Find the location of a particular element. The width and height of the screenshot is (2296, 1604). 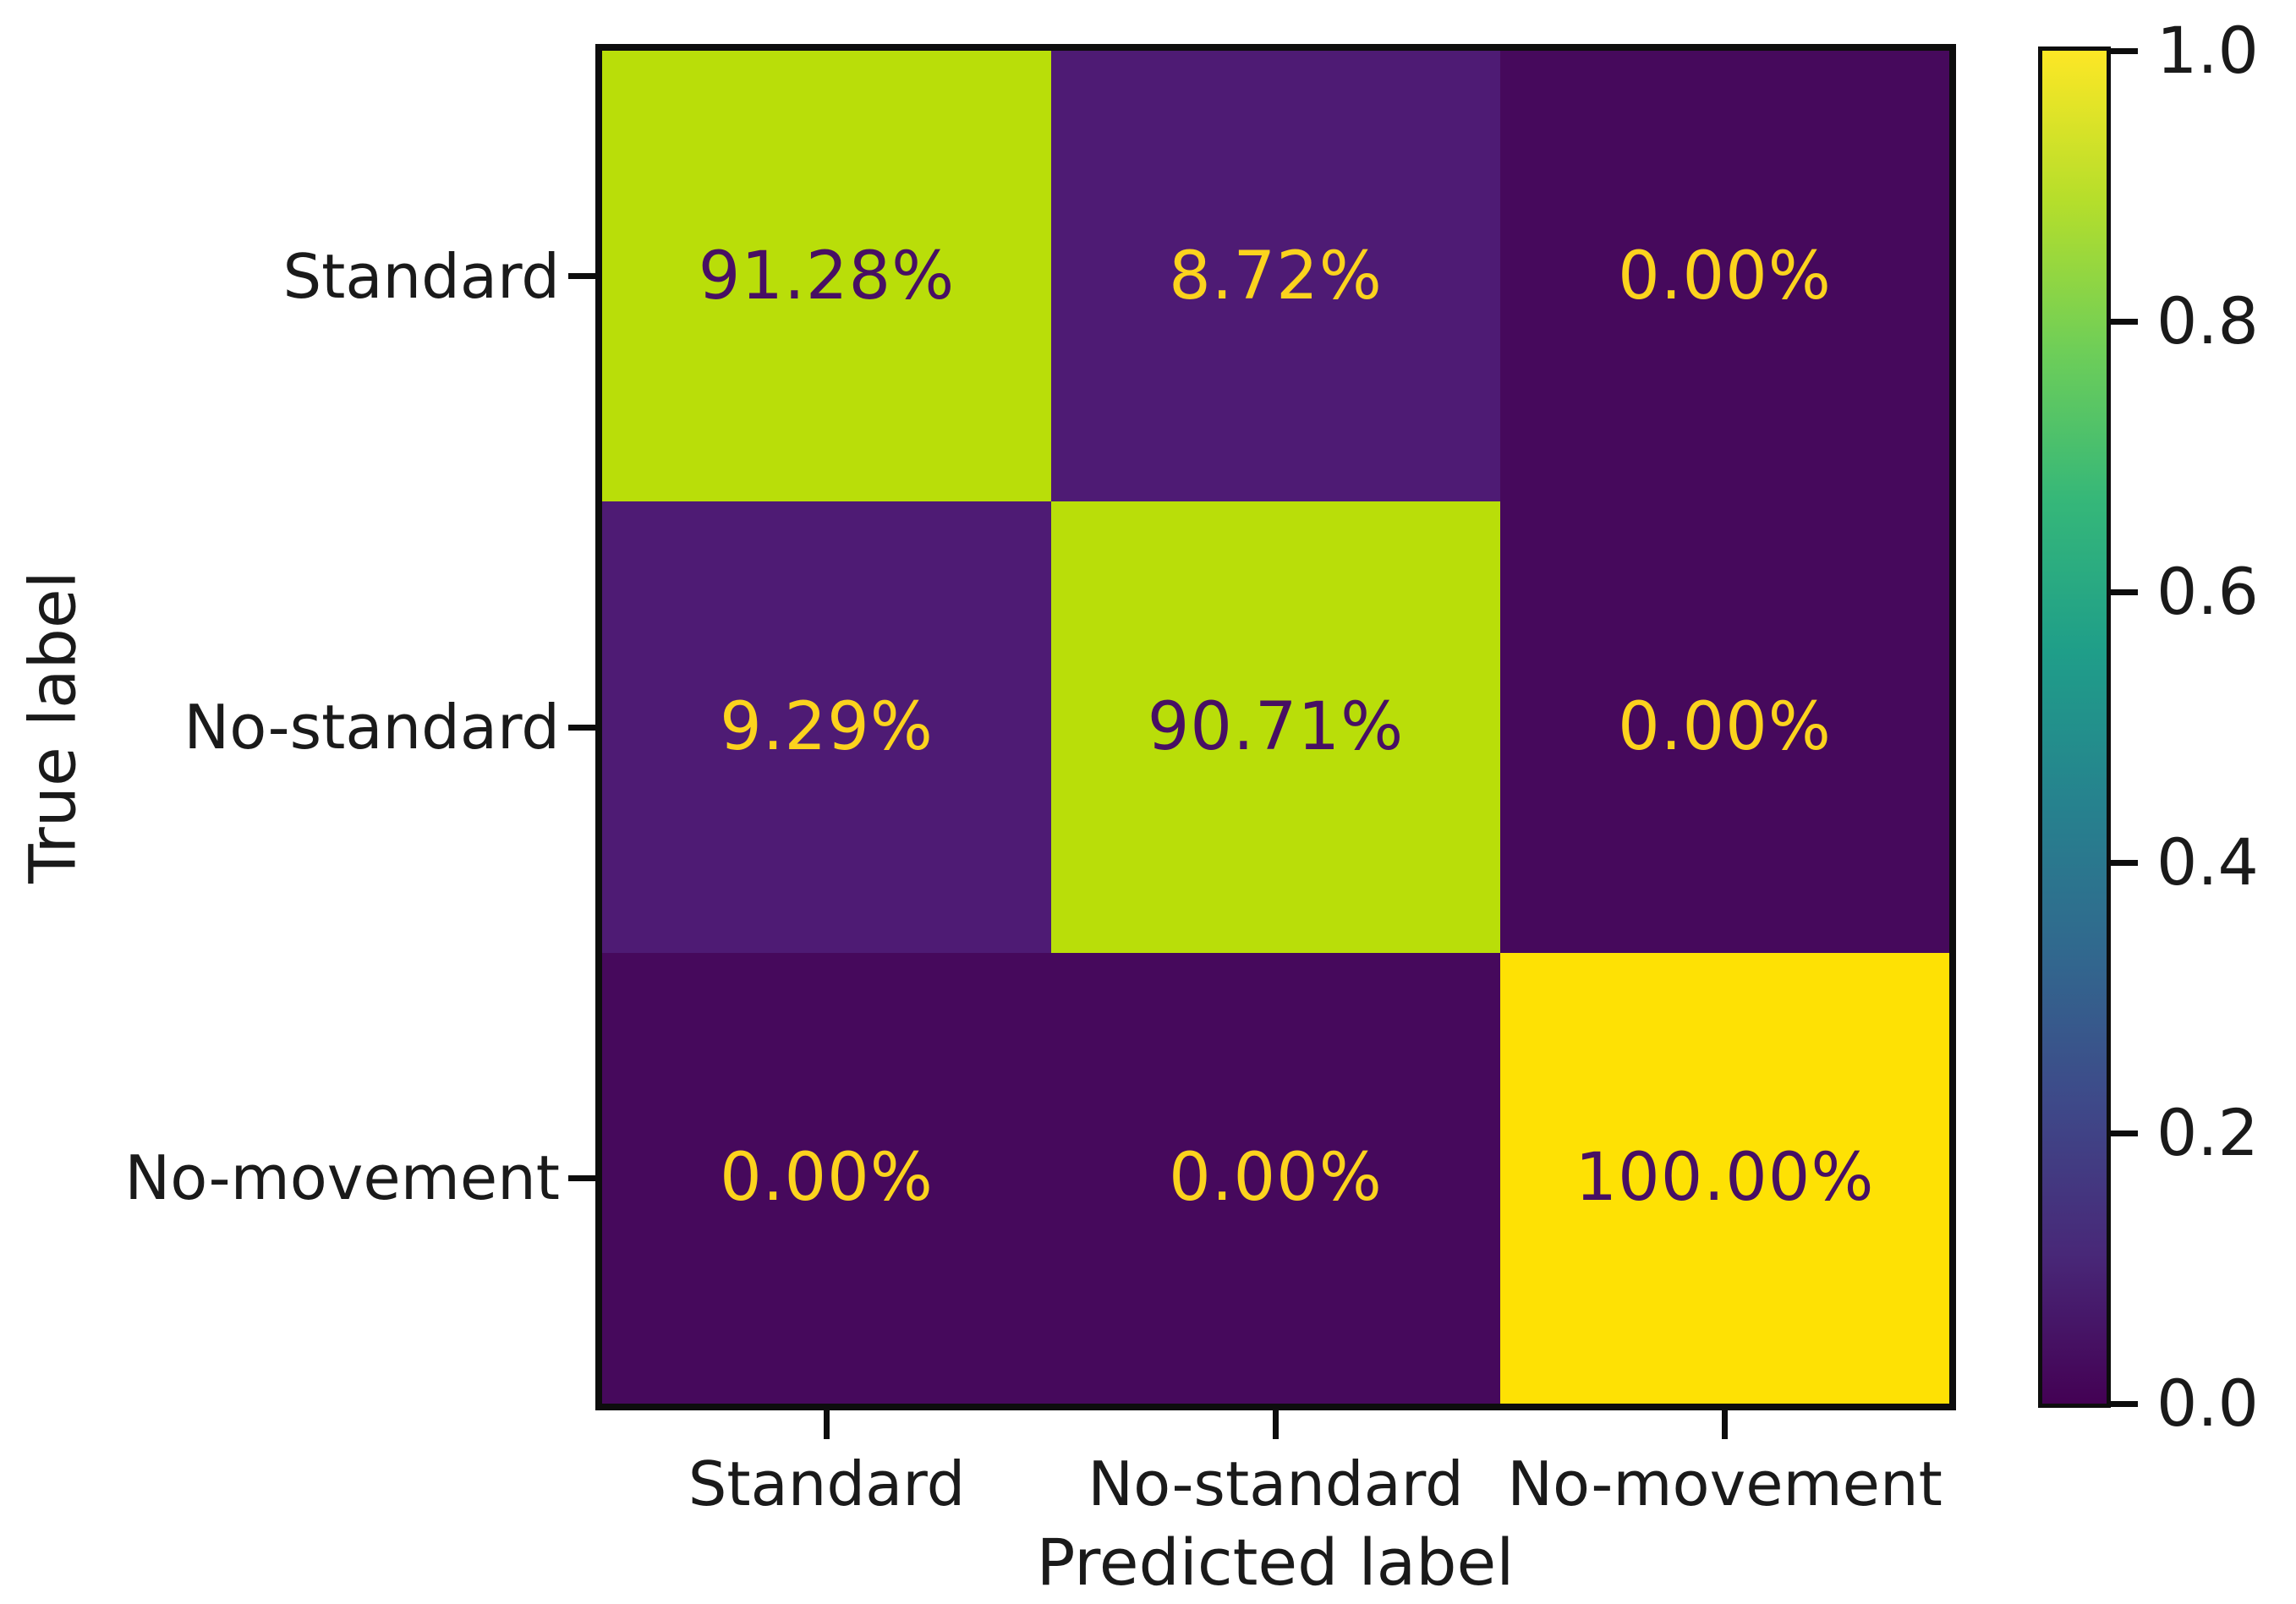

matrix-cell: 90.71% is located at coordinates (1276, 727).